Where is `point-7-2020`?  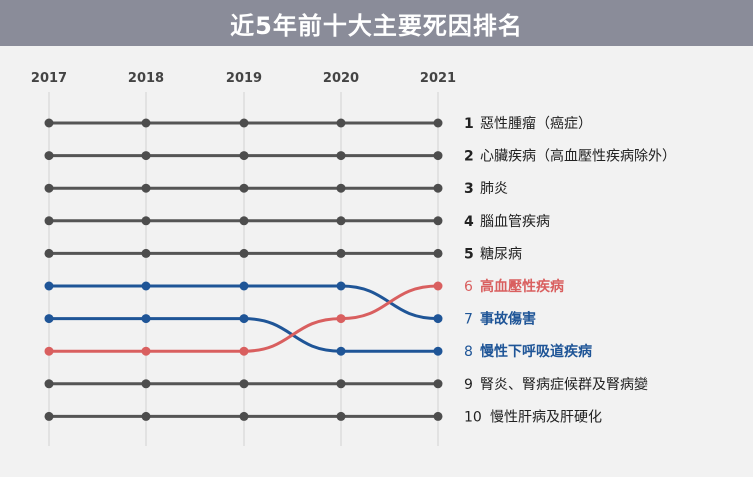 point-7-2020 is located at coordinates (341, 319).